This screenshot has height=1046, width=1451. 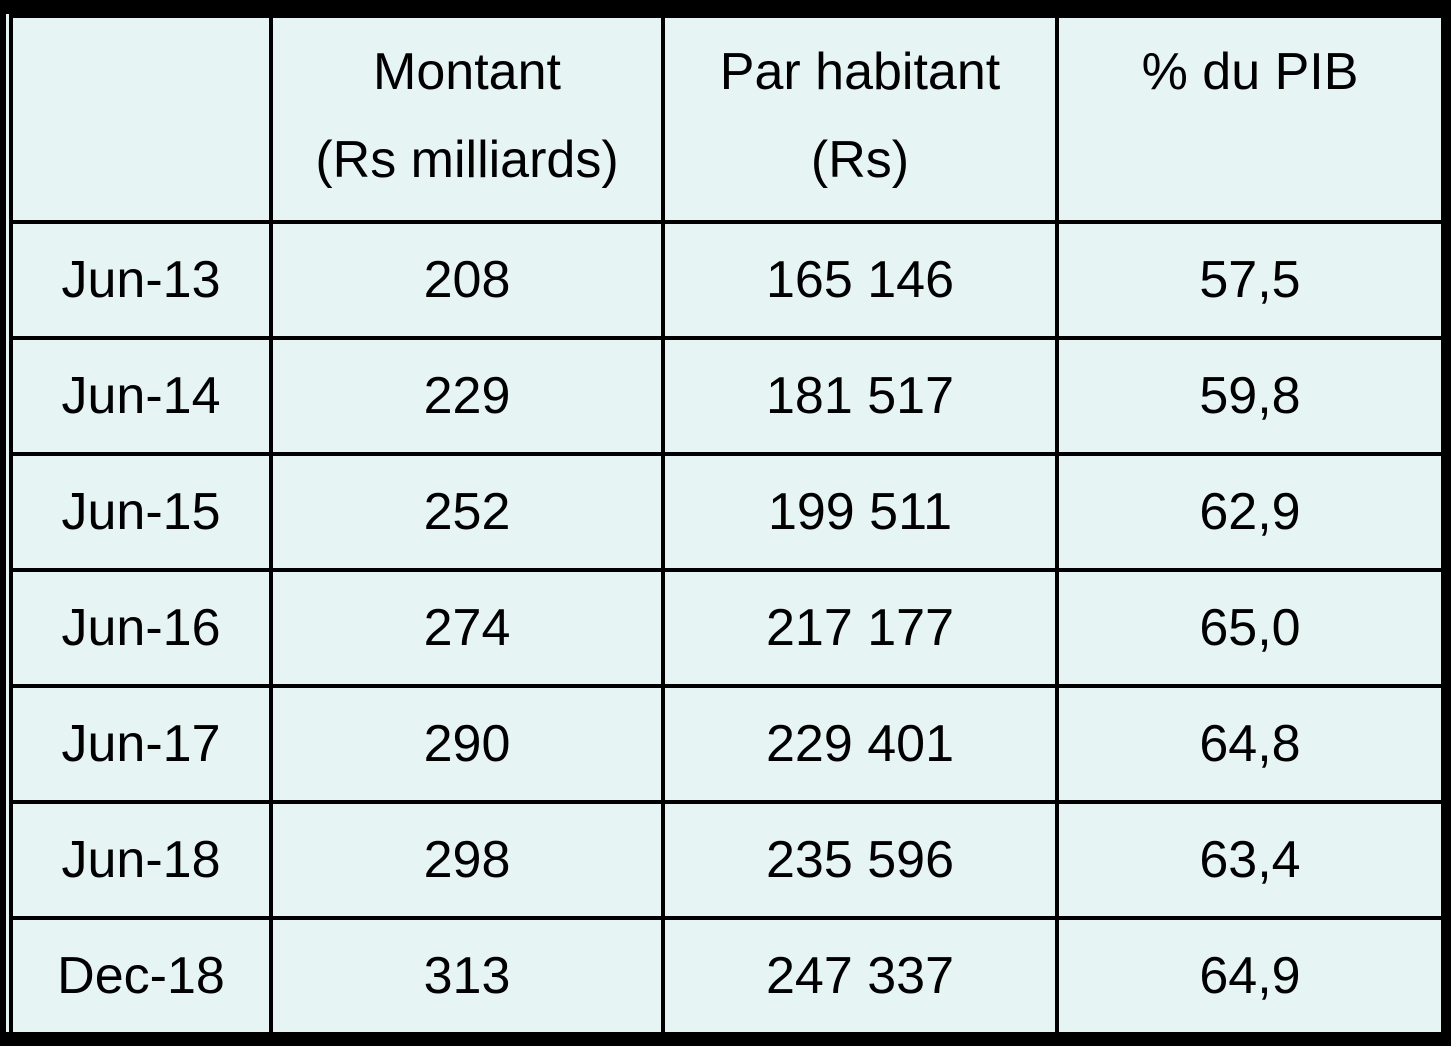 I want to click on table-row: Jun-17 290 229 401 64,8, so click(x=727, y=744).